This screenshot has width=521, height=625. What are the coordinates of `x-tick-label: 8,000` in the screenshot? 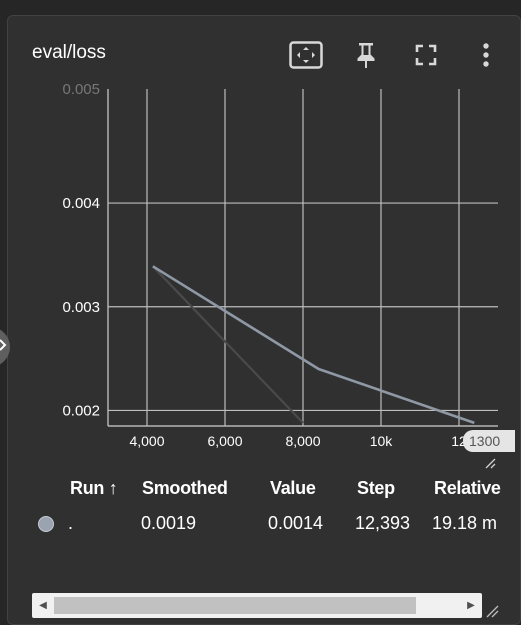 It's located at (302, 441).